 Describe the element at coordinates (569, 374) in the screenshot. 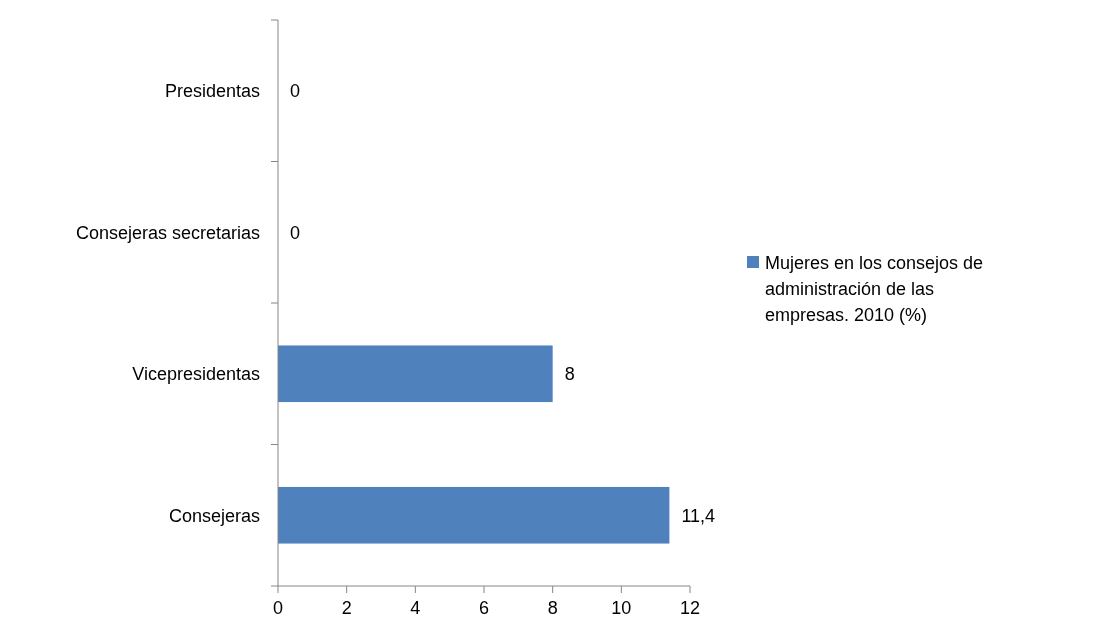

I see `data-label: 8` at that location.